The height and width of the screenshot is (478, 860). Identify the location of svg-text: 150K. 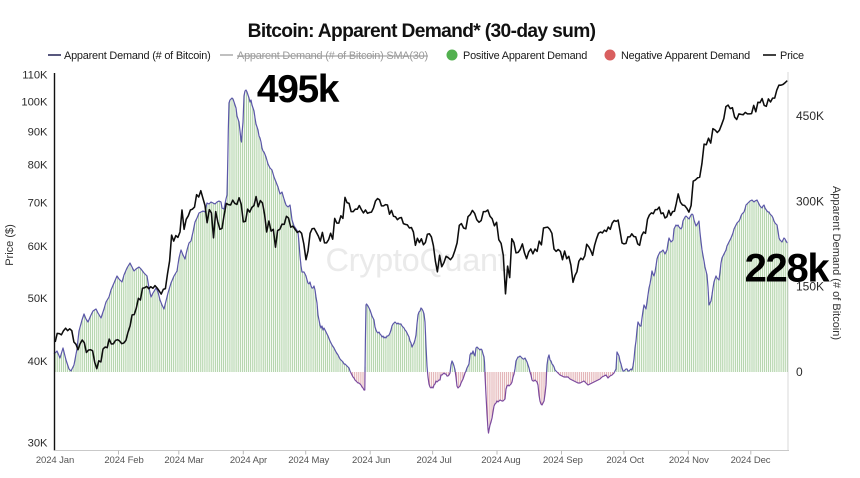
(810, 287).